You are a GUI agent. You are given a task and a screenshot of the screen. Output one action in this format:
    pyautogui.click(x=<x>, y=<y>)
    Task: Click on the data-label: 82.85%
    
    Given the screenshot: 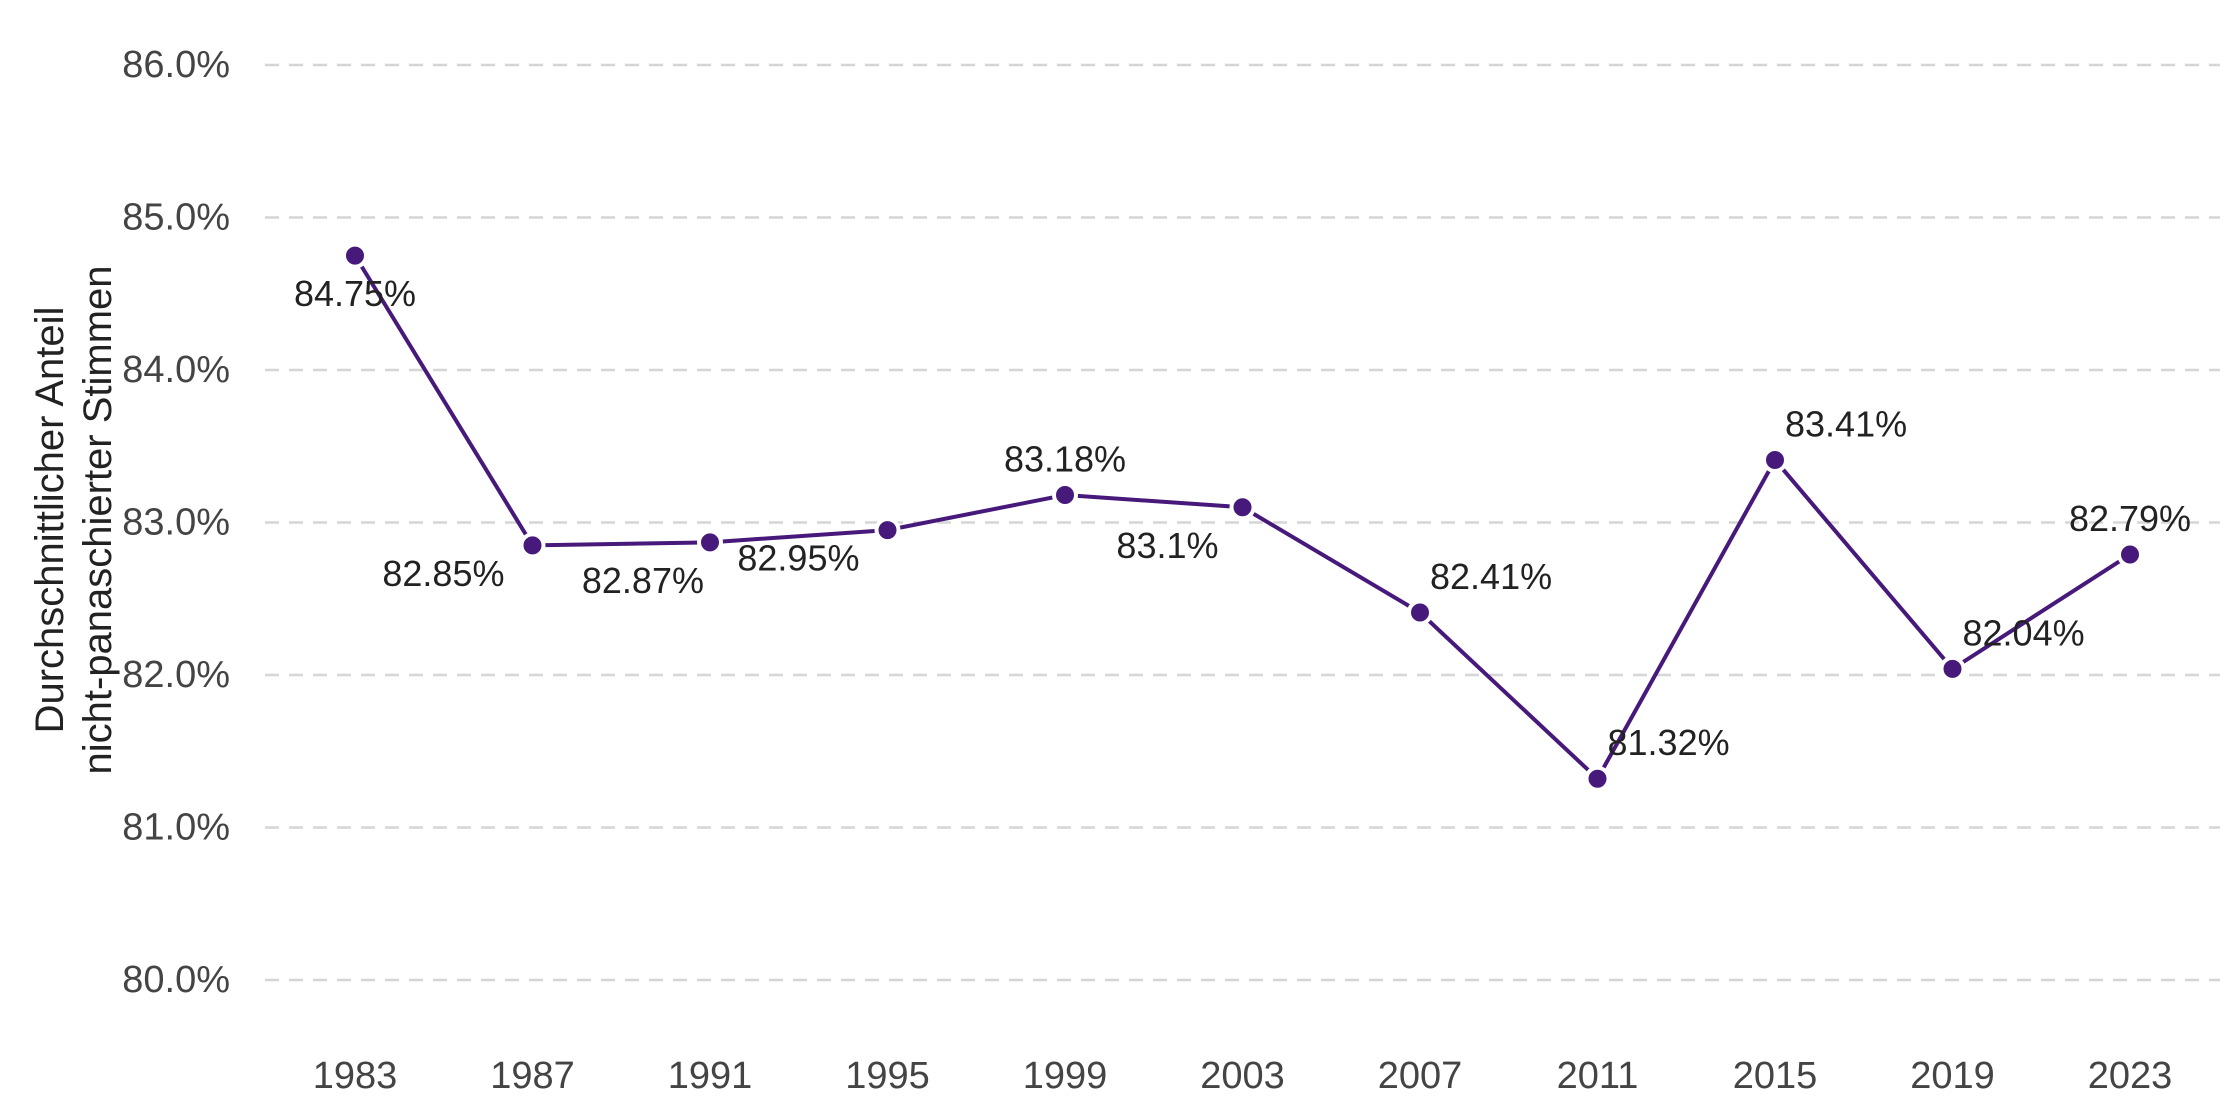 What is the action you would take?
    pyautogui.click(x=443, y=573)
    